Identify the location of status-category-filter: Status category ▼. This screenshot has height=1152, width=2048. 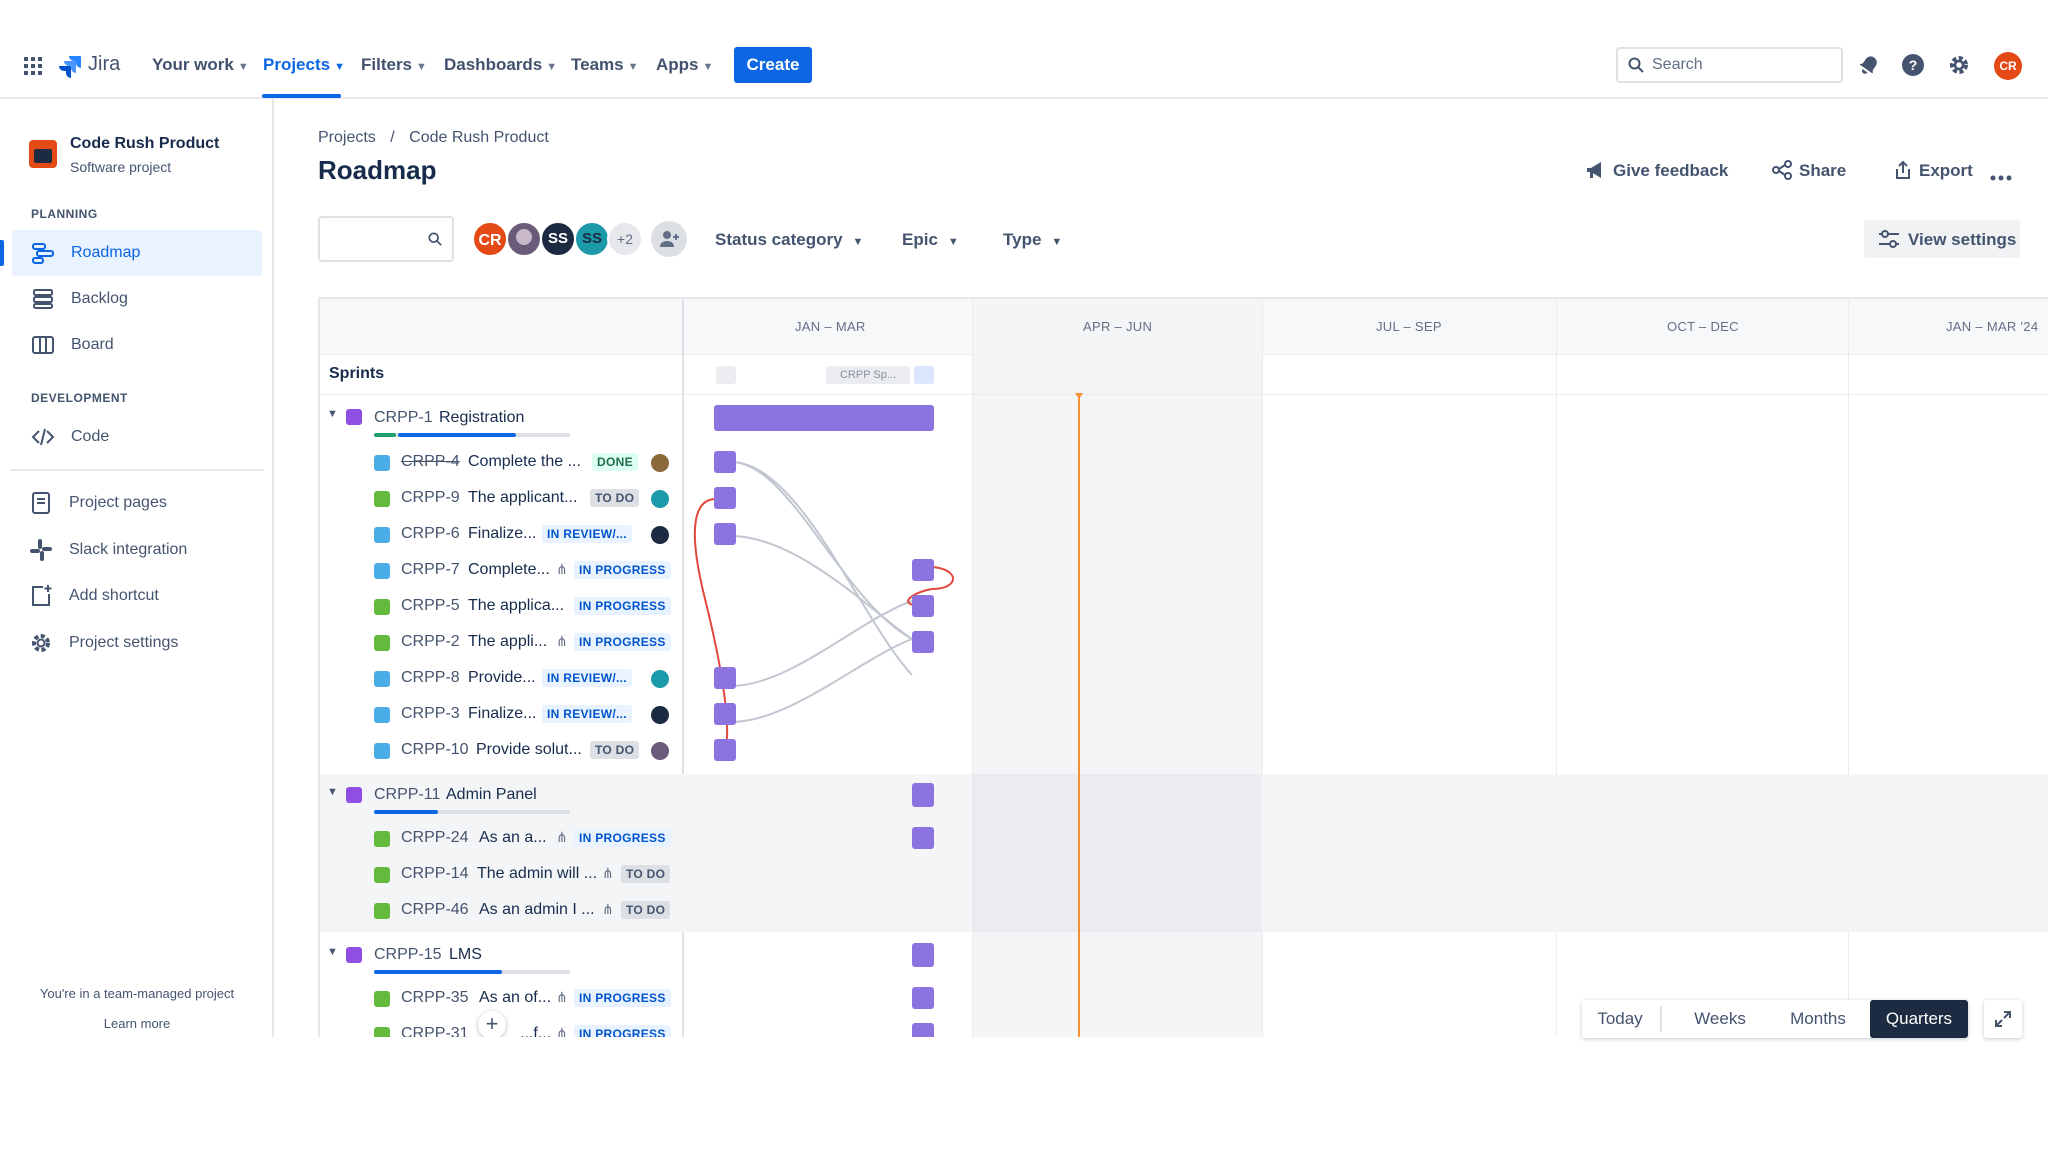
(789, 240).